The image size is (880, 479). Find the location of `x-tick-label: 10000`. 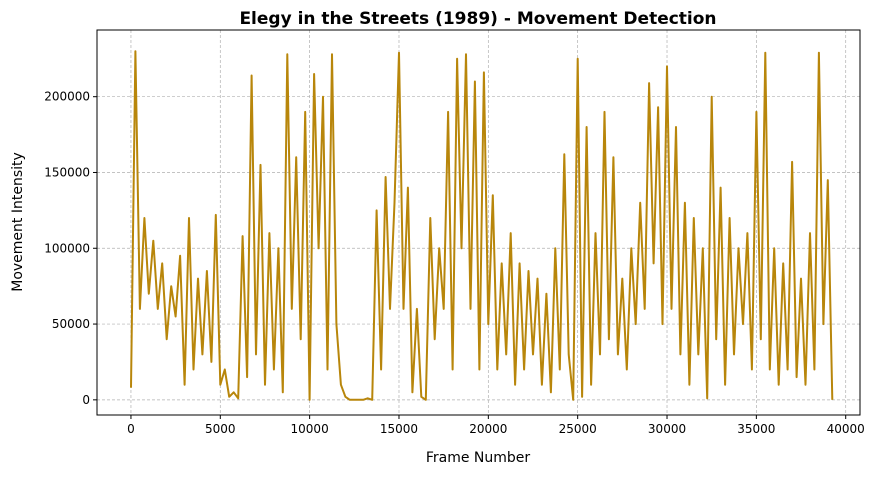

x-tick-label: 10000 is located at coordinates (310, 429).